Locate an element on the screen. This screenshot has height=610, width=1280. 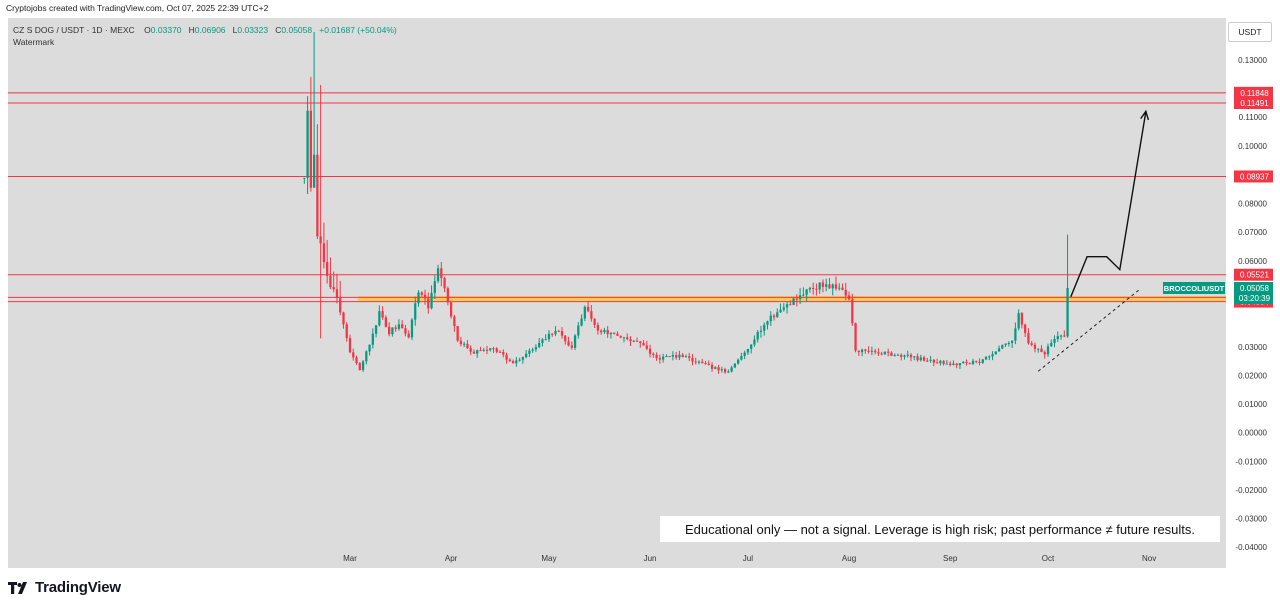
current-price-label: 0.05058 is located at coordinates (1254, 288).